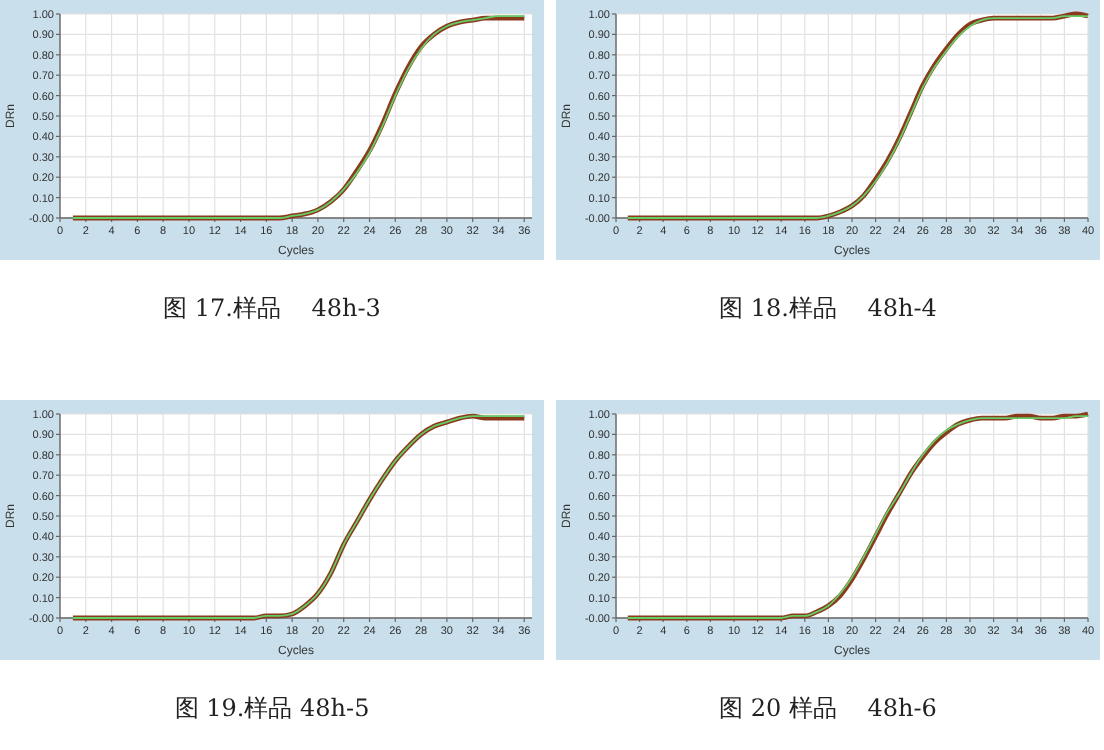 The image size is (1104, 750). What do you see at coordinates (272, 308) in the screenshot?
I see `text: 图 17.样品 48h-3` at bounding box center [272, 308].